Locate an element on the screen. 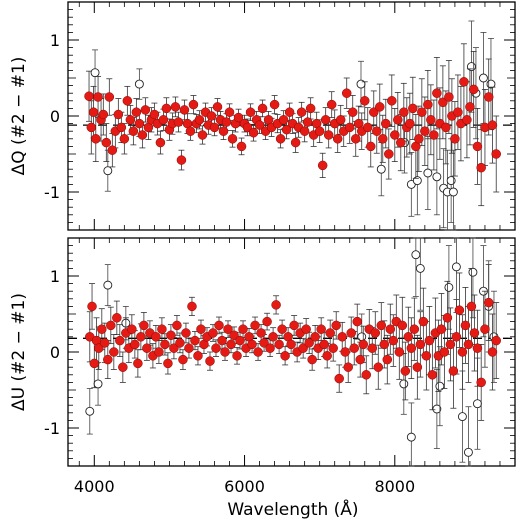 The image size is (520, 525). y-axis-label: ΔU (#2 − #1) is located at coordinates (19, 352).